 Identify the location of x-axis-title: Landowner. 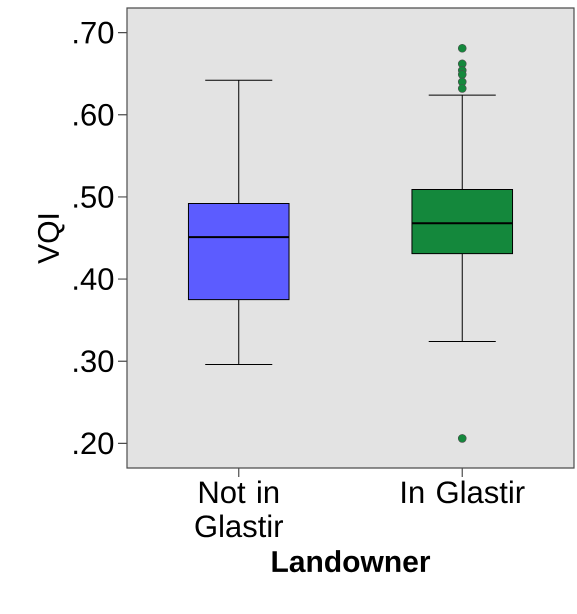
(351, 561).